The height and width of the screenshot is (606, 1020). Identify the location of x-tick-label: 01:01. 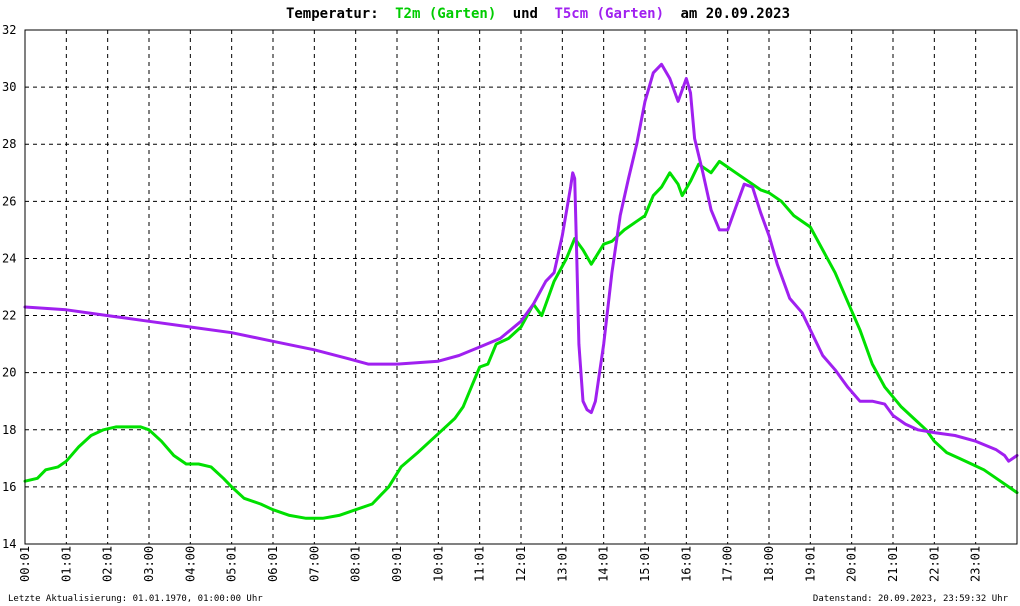
(66, 564).